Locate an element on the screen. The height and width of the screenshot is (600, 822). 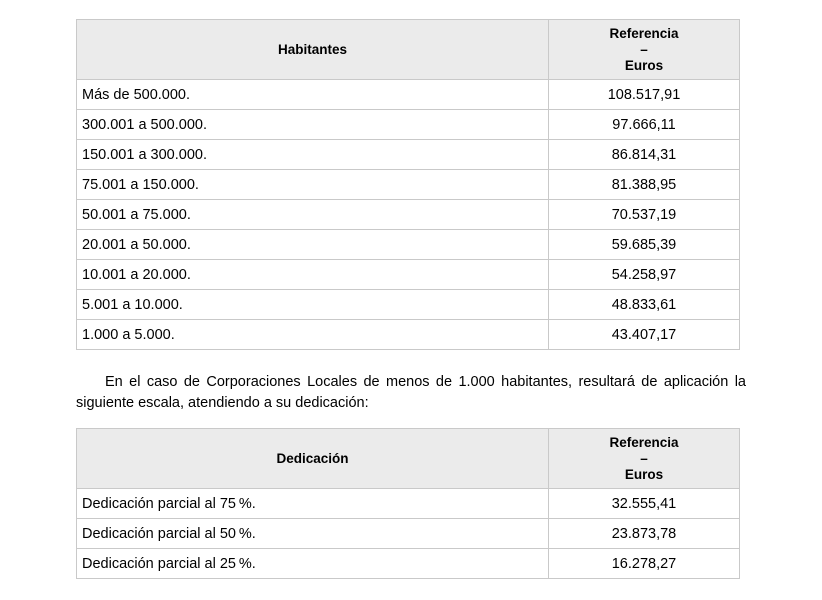
table-row: 50.001 a 75.000. 70.537,19 is located at coordinates (408, 214).